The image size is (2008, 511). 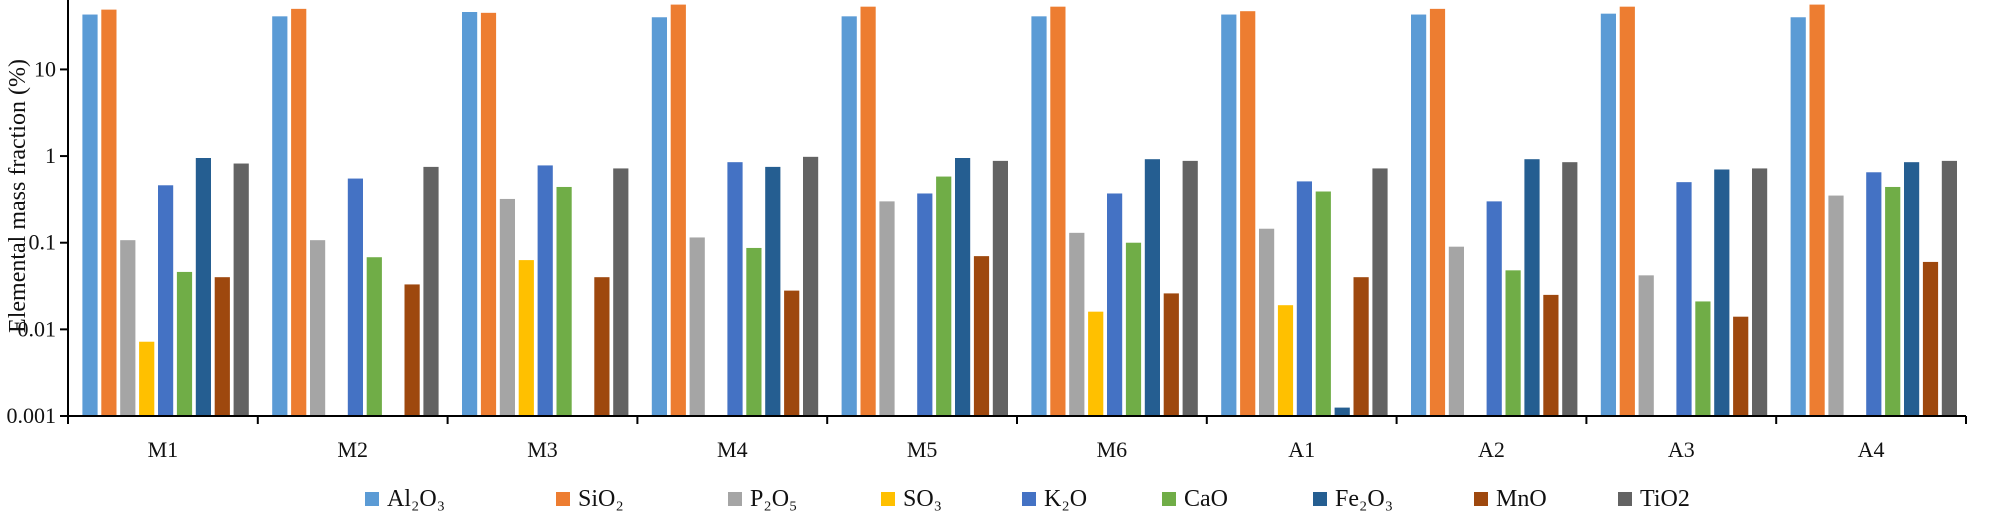 What do you see at coordinates (1171, 354) in the screenshot?
I see `bar-mno-m6` at bounding box center [1171, 354].